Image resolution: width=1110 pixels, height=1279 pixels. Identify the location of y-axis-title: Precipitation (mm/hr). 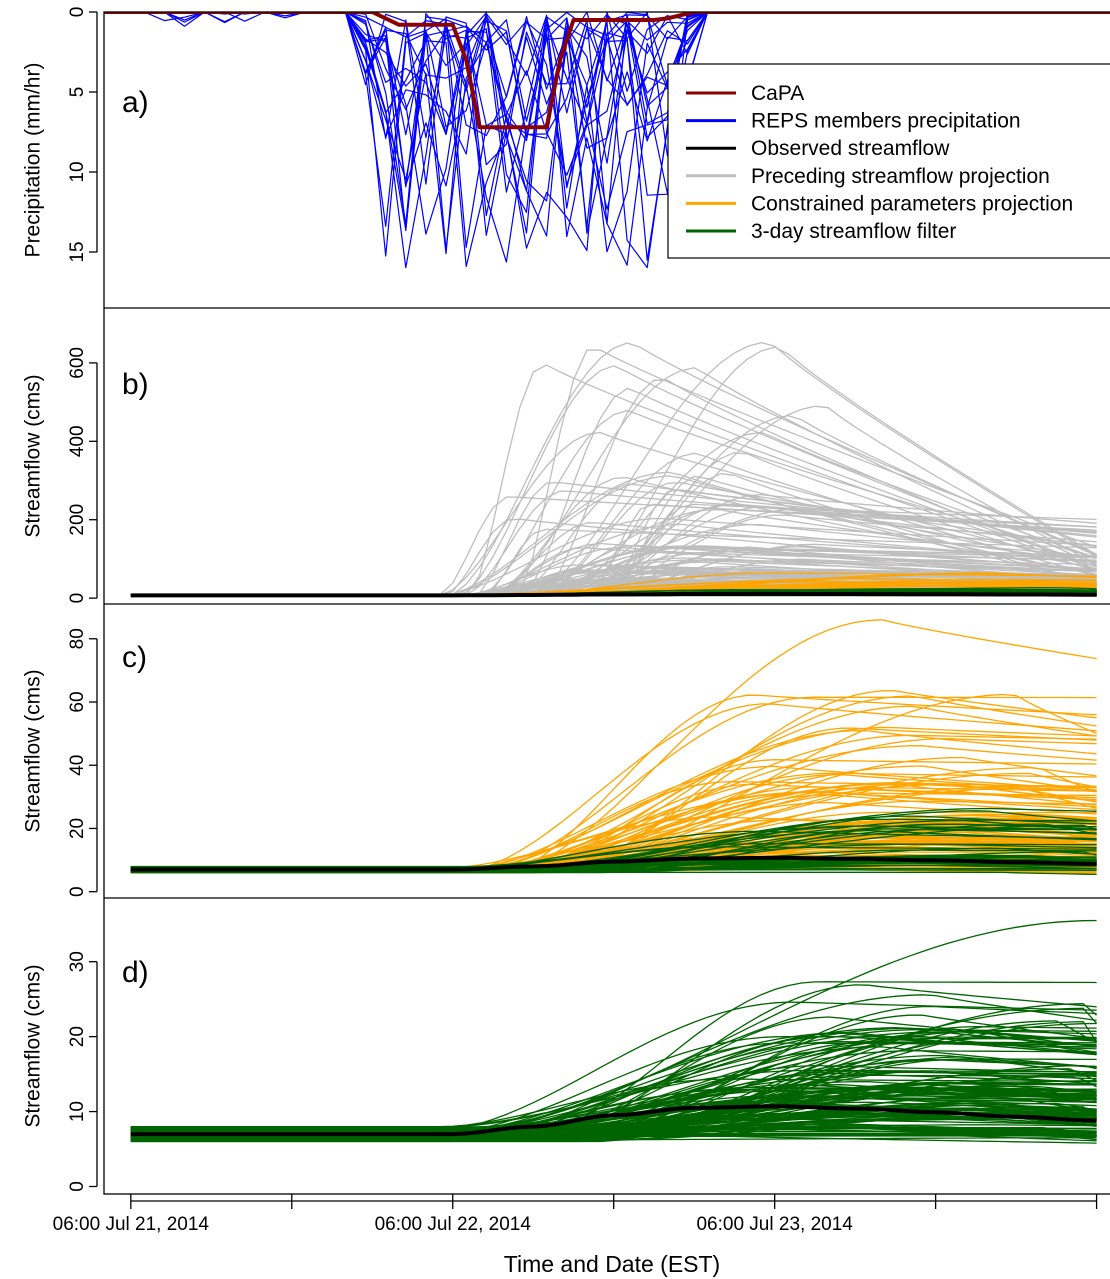
(33, 160).